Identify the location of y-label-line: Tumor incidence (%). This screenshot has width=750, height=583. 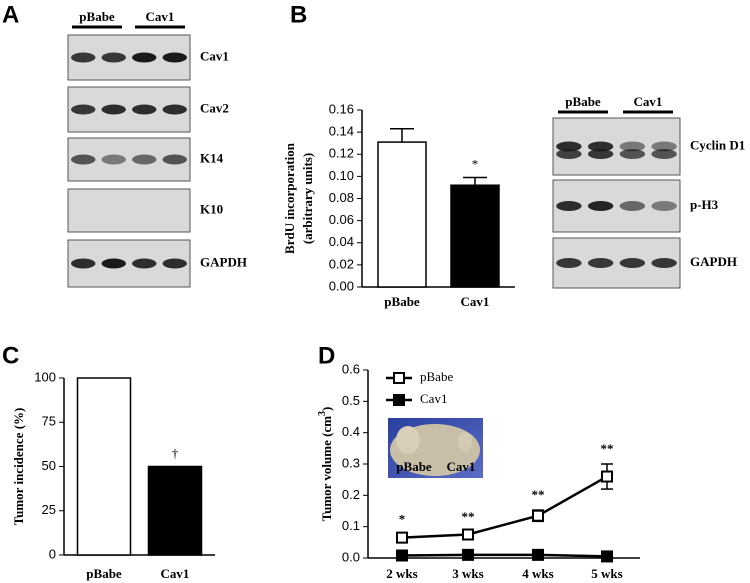
(18, 467).